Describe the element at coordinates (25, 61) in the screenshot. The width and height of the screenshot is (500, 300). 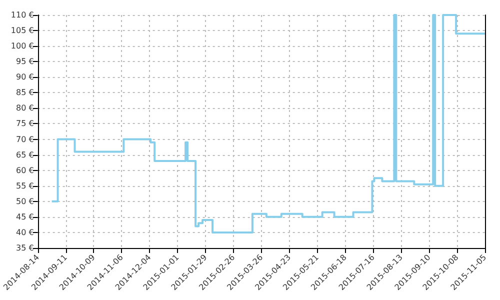
I see `y-tick-label: 95 €` at that location.